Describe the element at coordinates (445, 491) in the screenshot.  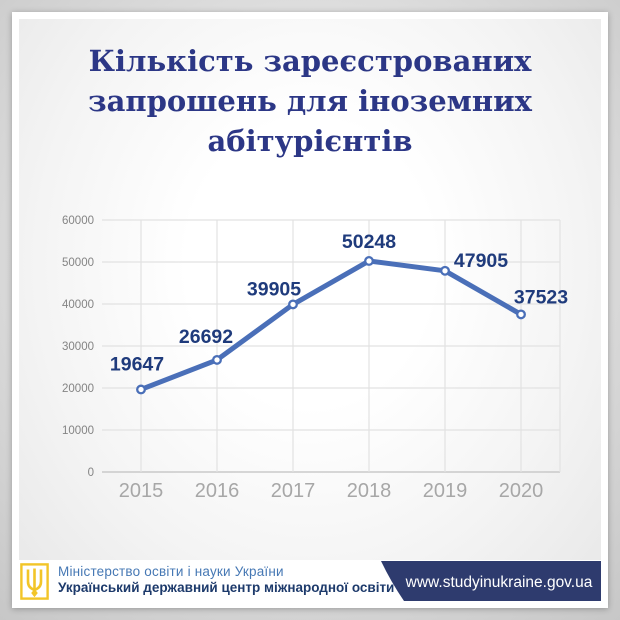
I see `x-tick-label: 2019` at that location.